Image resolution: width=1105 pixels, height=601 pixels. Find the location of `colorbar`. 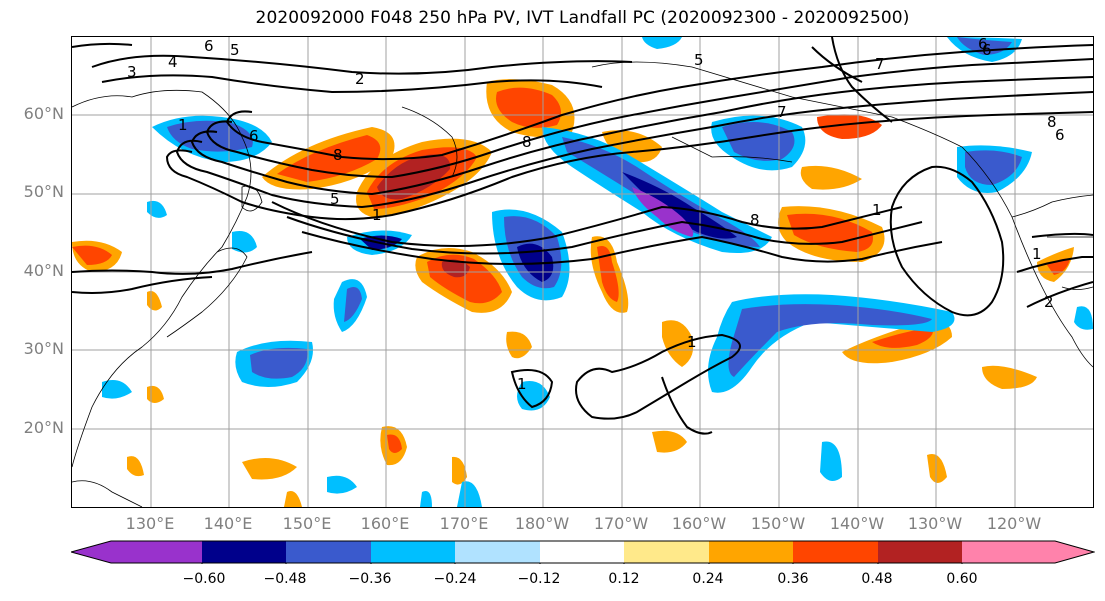

colorbar is located at coordinates (583, 552).